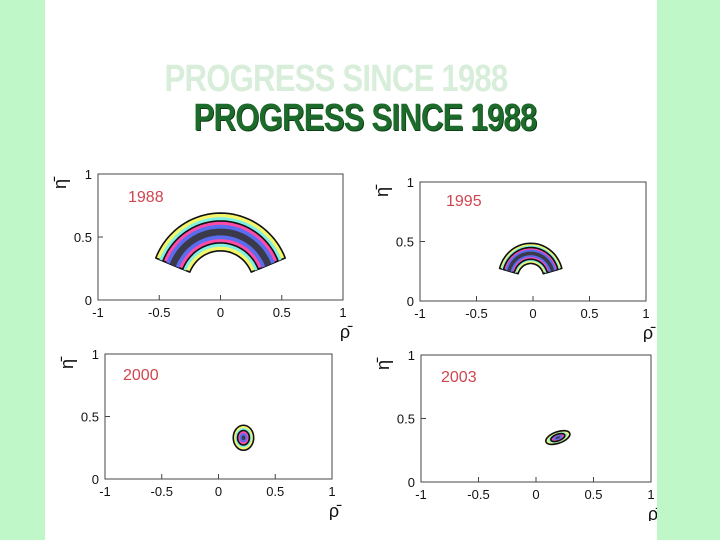  Describe the element at coordinates (464, 201) in the screenshot. I see `year-label: 1995` at that location.